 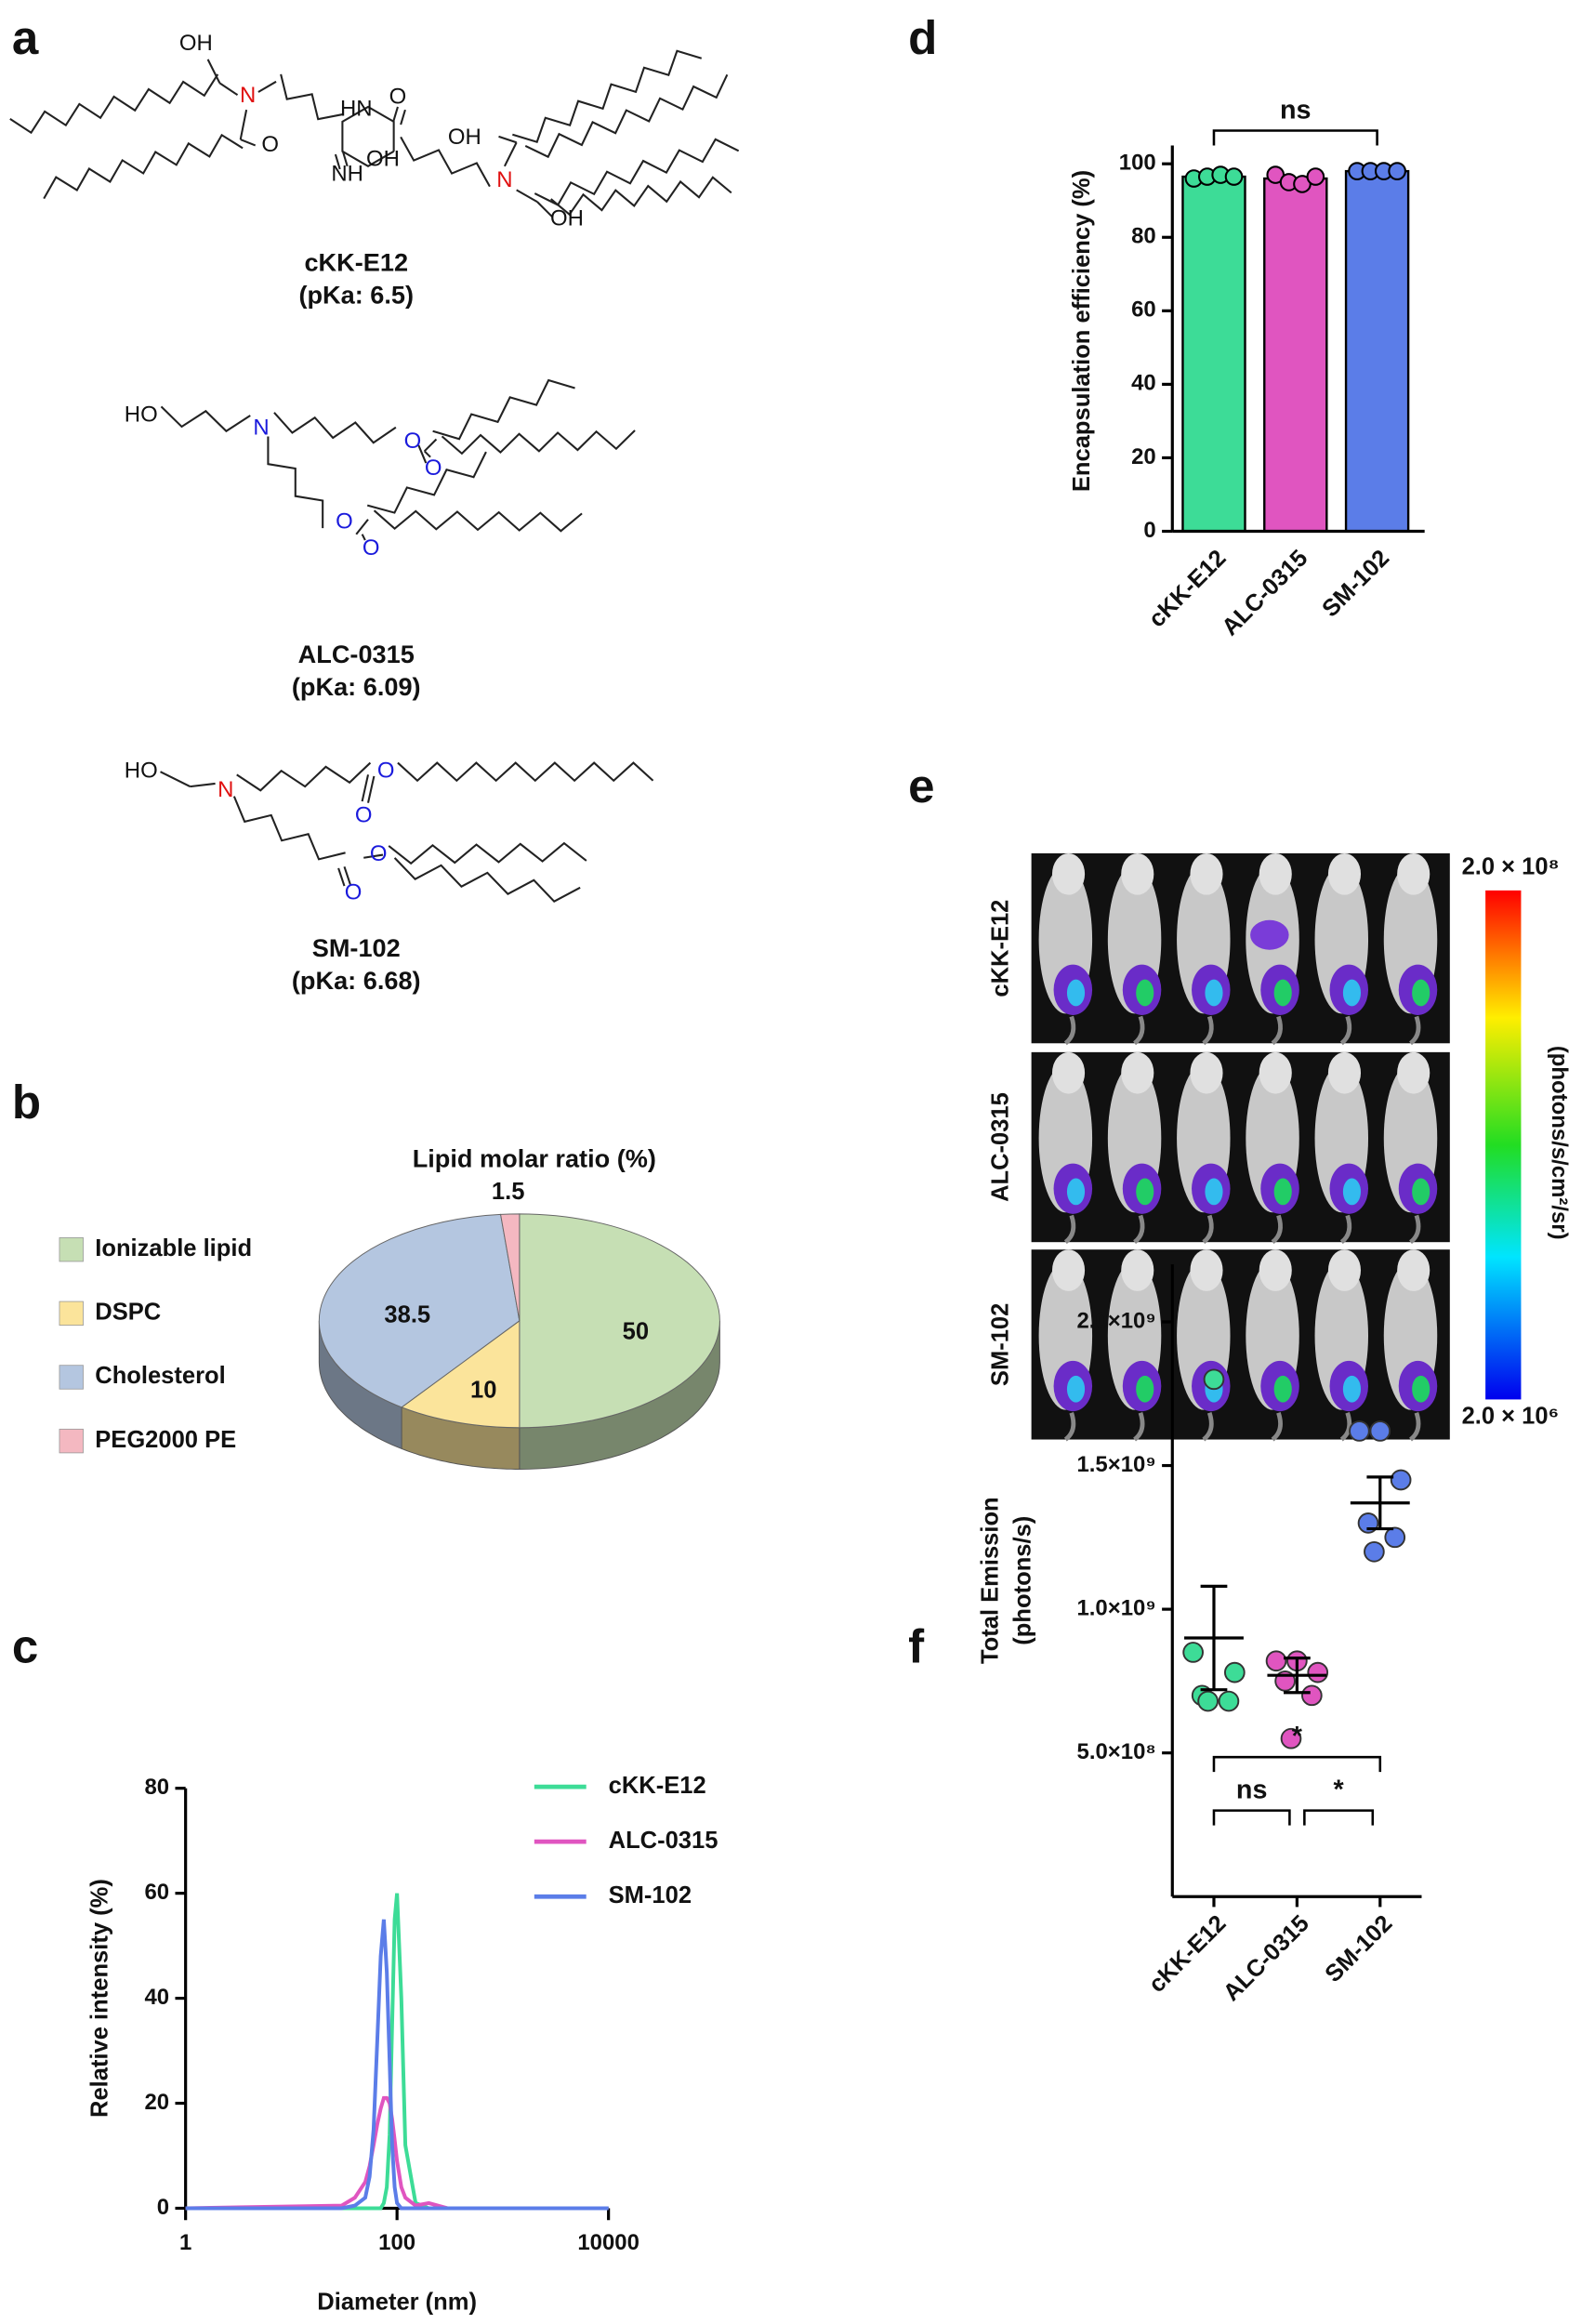 What do you see at coordinates (1144, 383) in the screenshot?
I see `y-tick-label: 40` at bounding box center [1144, 383].